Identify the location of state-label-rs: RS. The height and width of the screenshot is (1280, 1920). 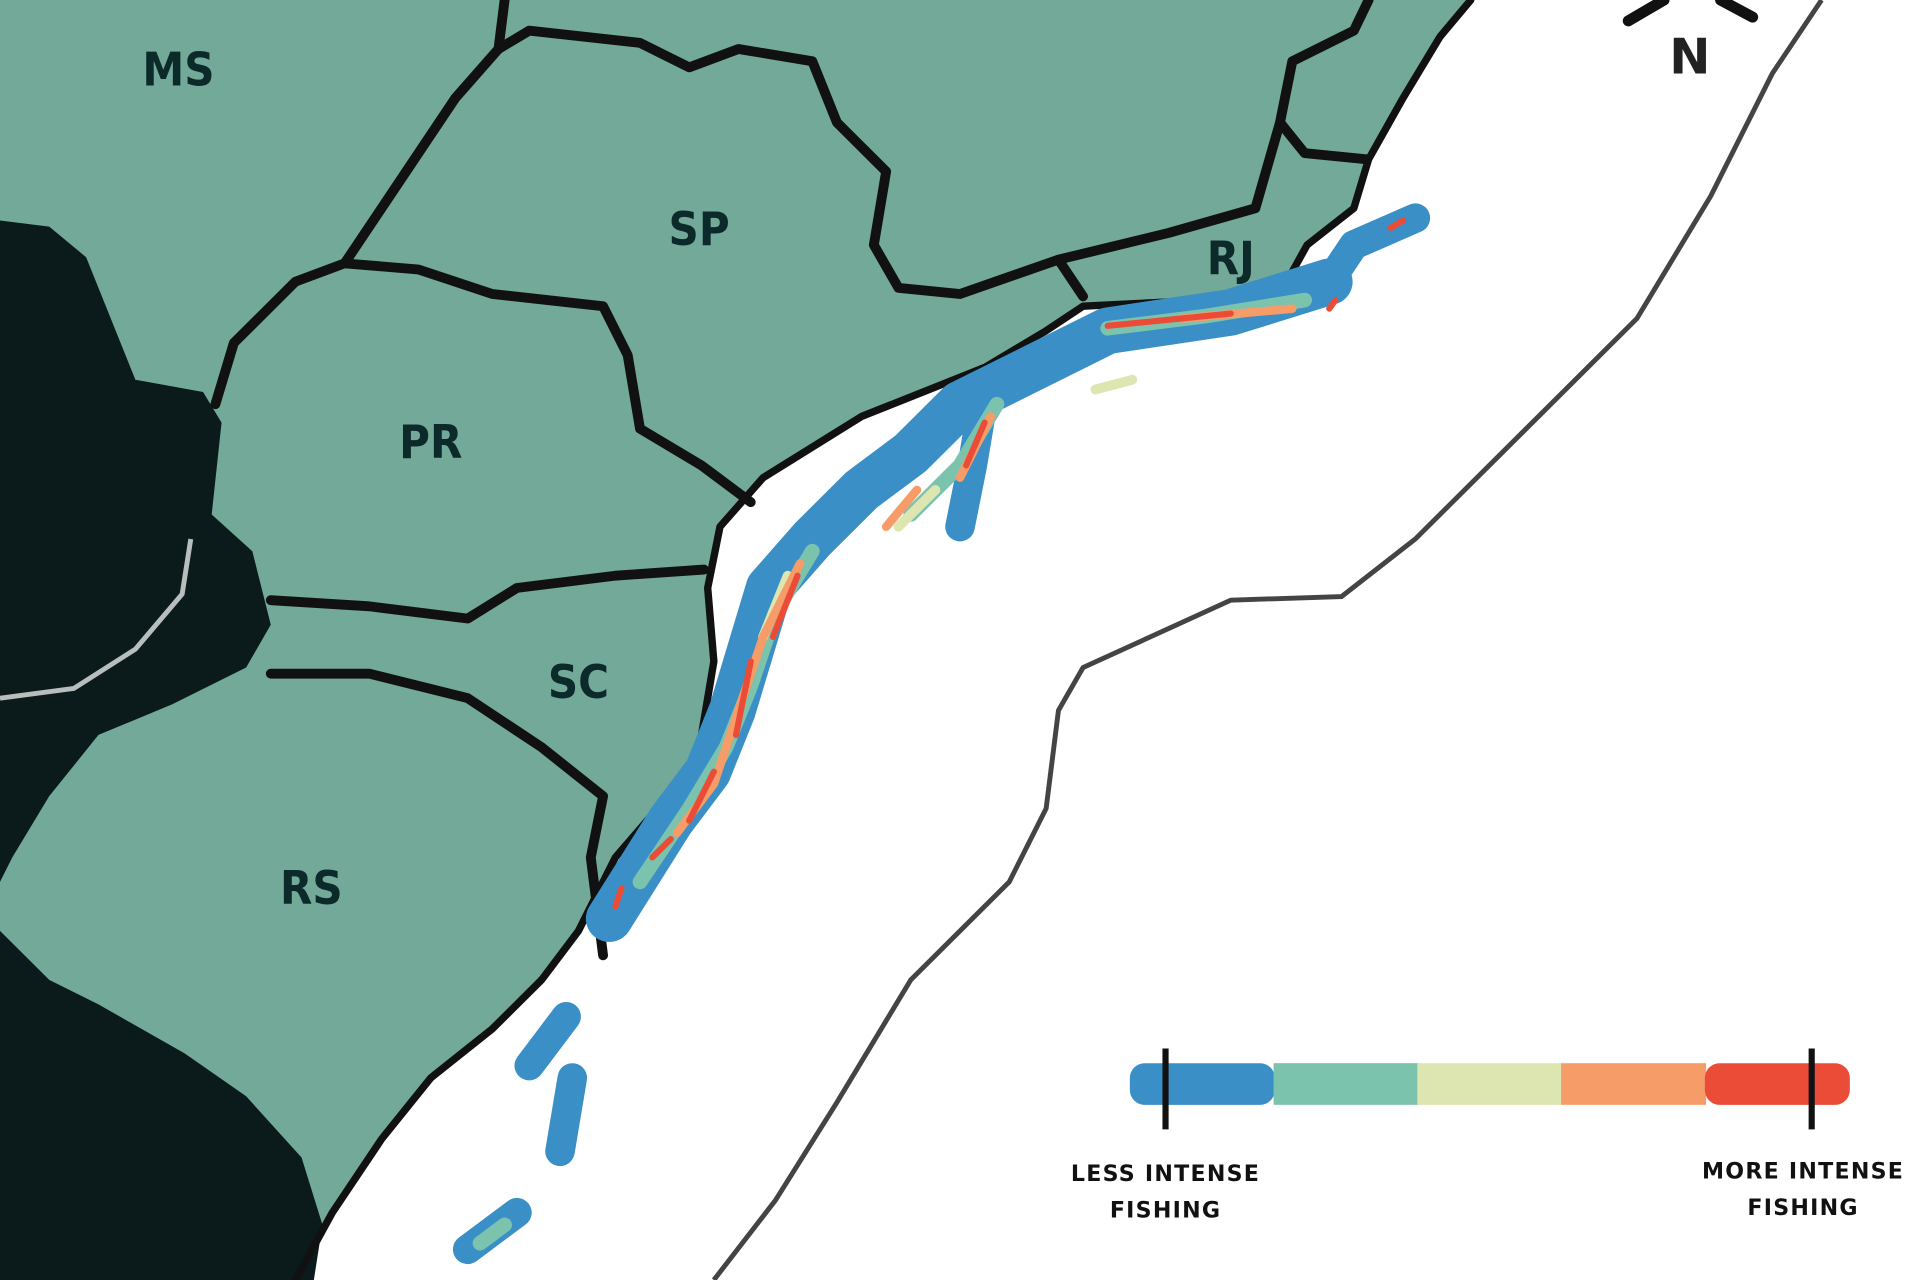
(311, 889).